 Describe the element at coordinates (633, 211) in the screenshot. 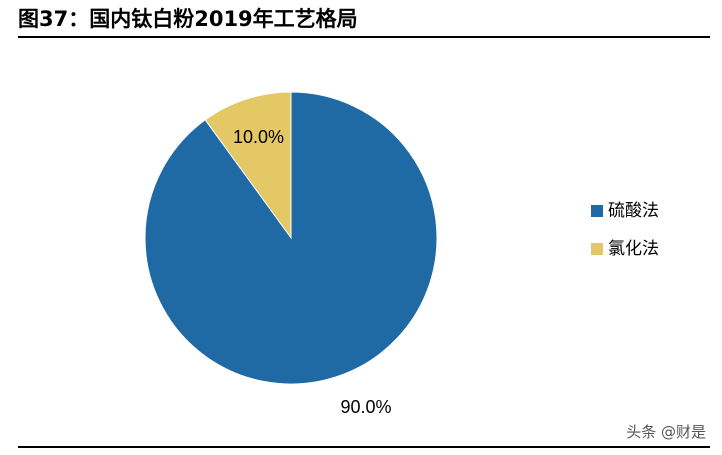

I see `legend-label-sulfate: 硫酸法` at that location.